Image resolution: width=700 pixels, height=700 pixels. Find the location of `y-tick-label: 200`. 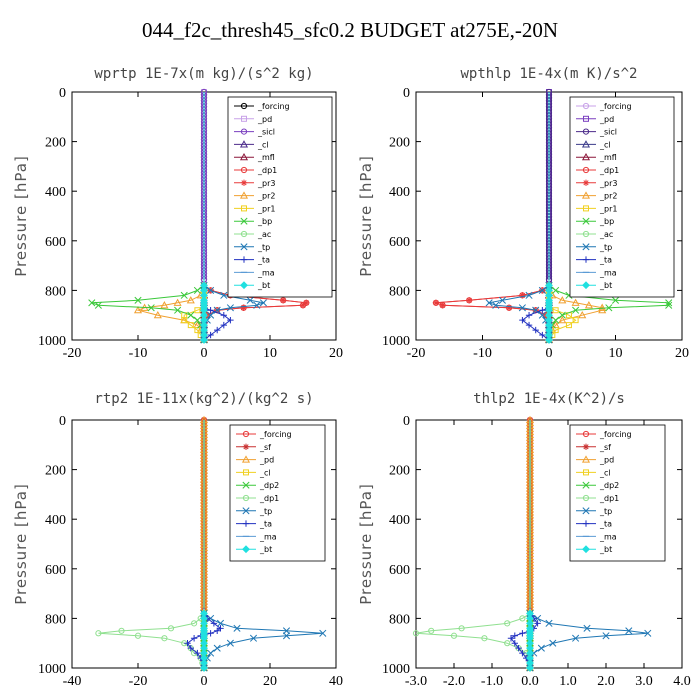

y-tick-label: 200 is located at coordinates (55, 471).